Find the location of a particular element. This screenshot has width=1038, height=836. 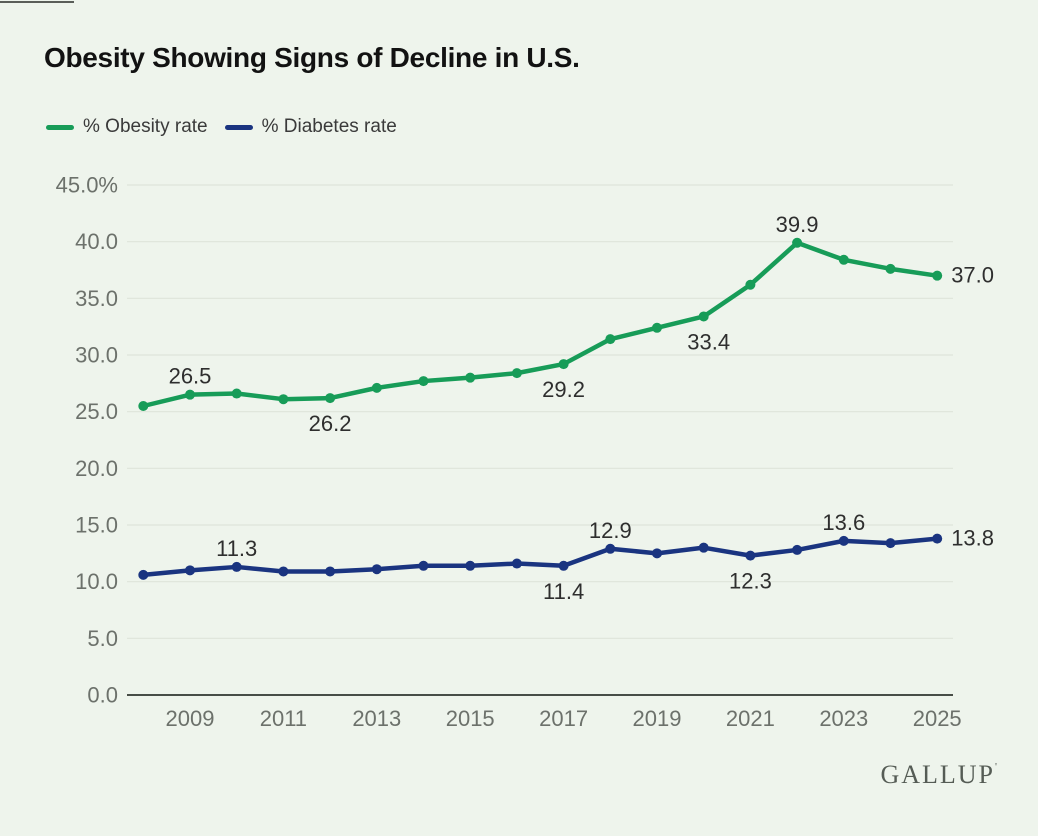

point-value-label: 12.3 is located at coordinates (750, 581).